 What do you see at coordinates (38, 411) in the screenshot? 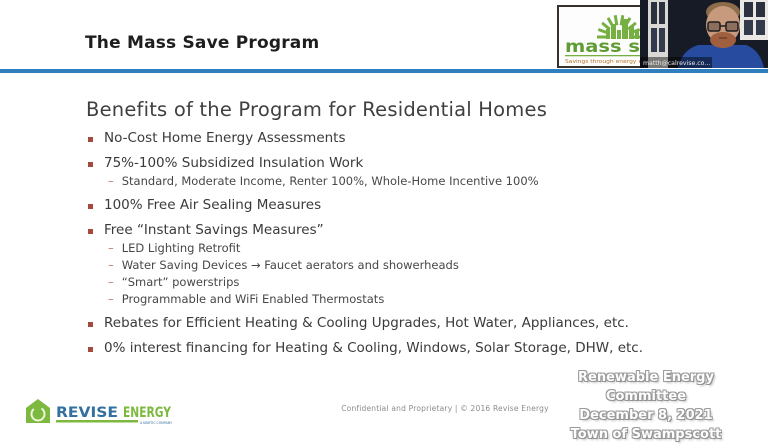
I see `revise-house-icon` at bounding box center [38, 411].